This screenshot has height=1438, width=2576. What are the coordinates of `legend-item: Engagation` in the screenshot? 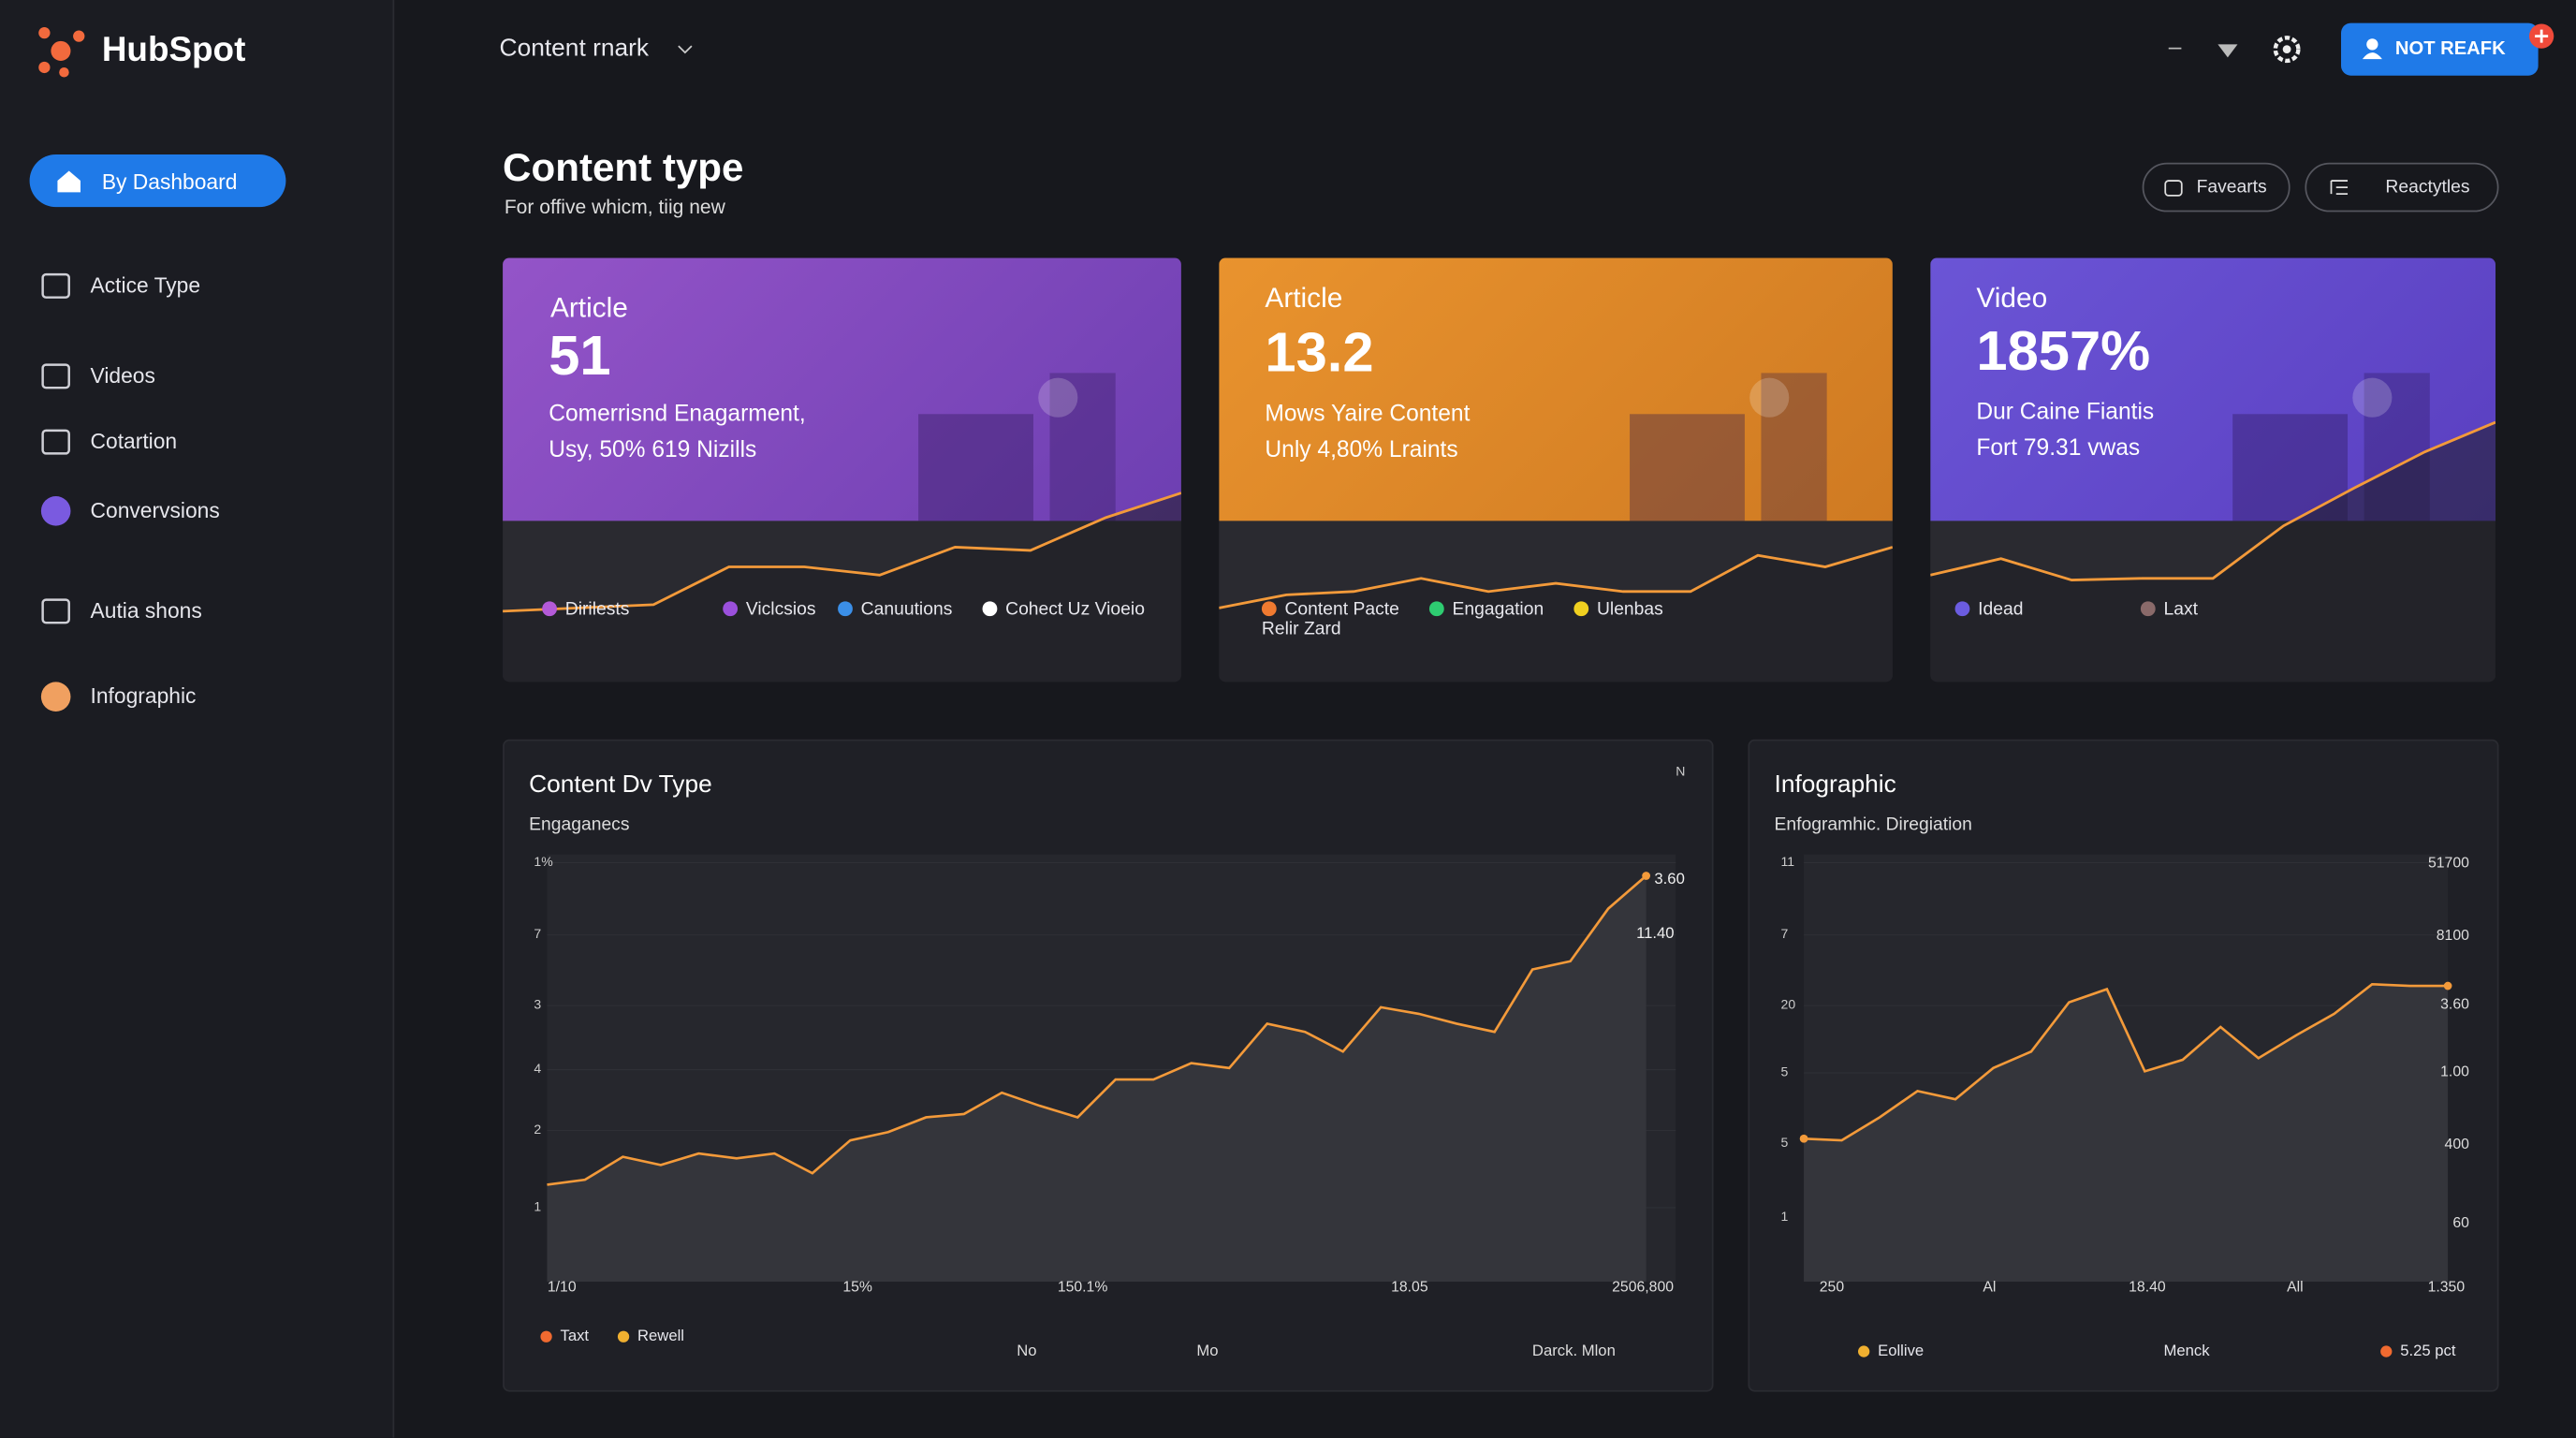 It's located at (1527, 609).